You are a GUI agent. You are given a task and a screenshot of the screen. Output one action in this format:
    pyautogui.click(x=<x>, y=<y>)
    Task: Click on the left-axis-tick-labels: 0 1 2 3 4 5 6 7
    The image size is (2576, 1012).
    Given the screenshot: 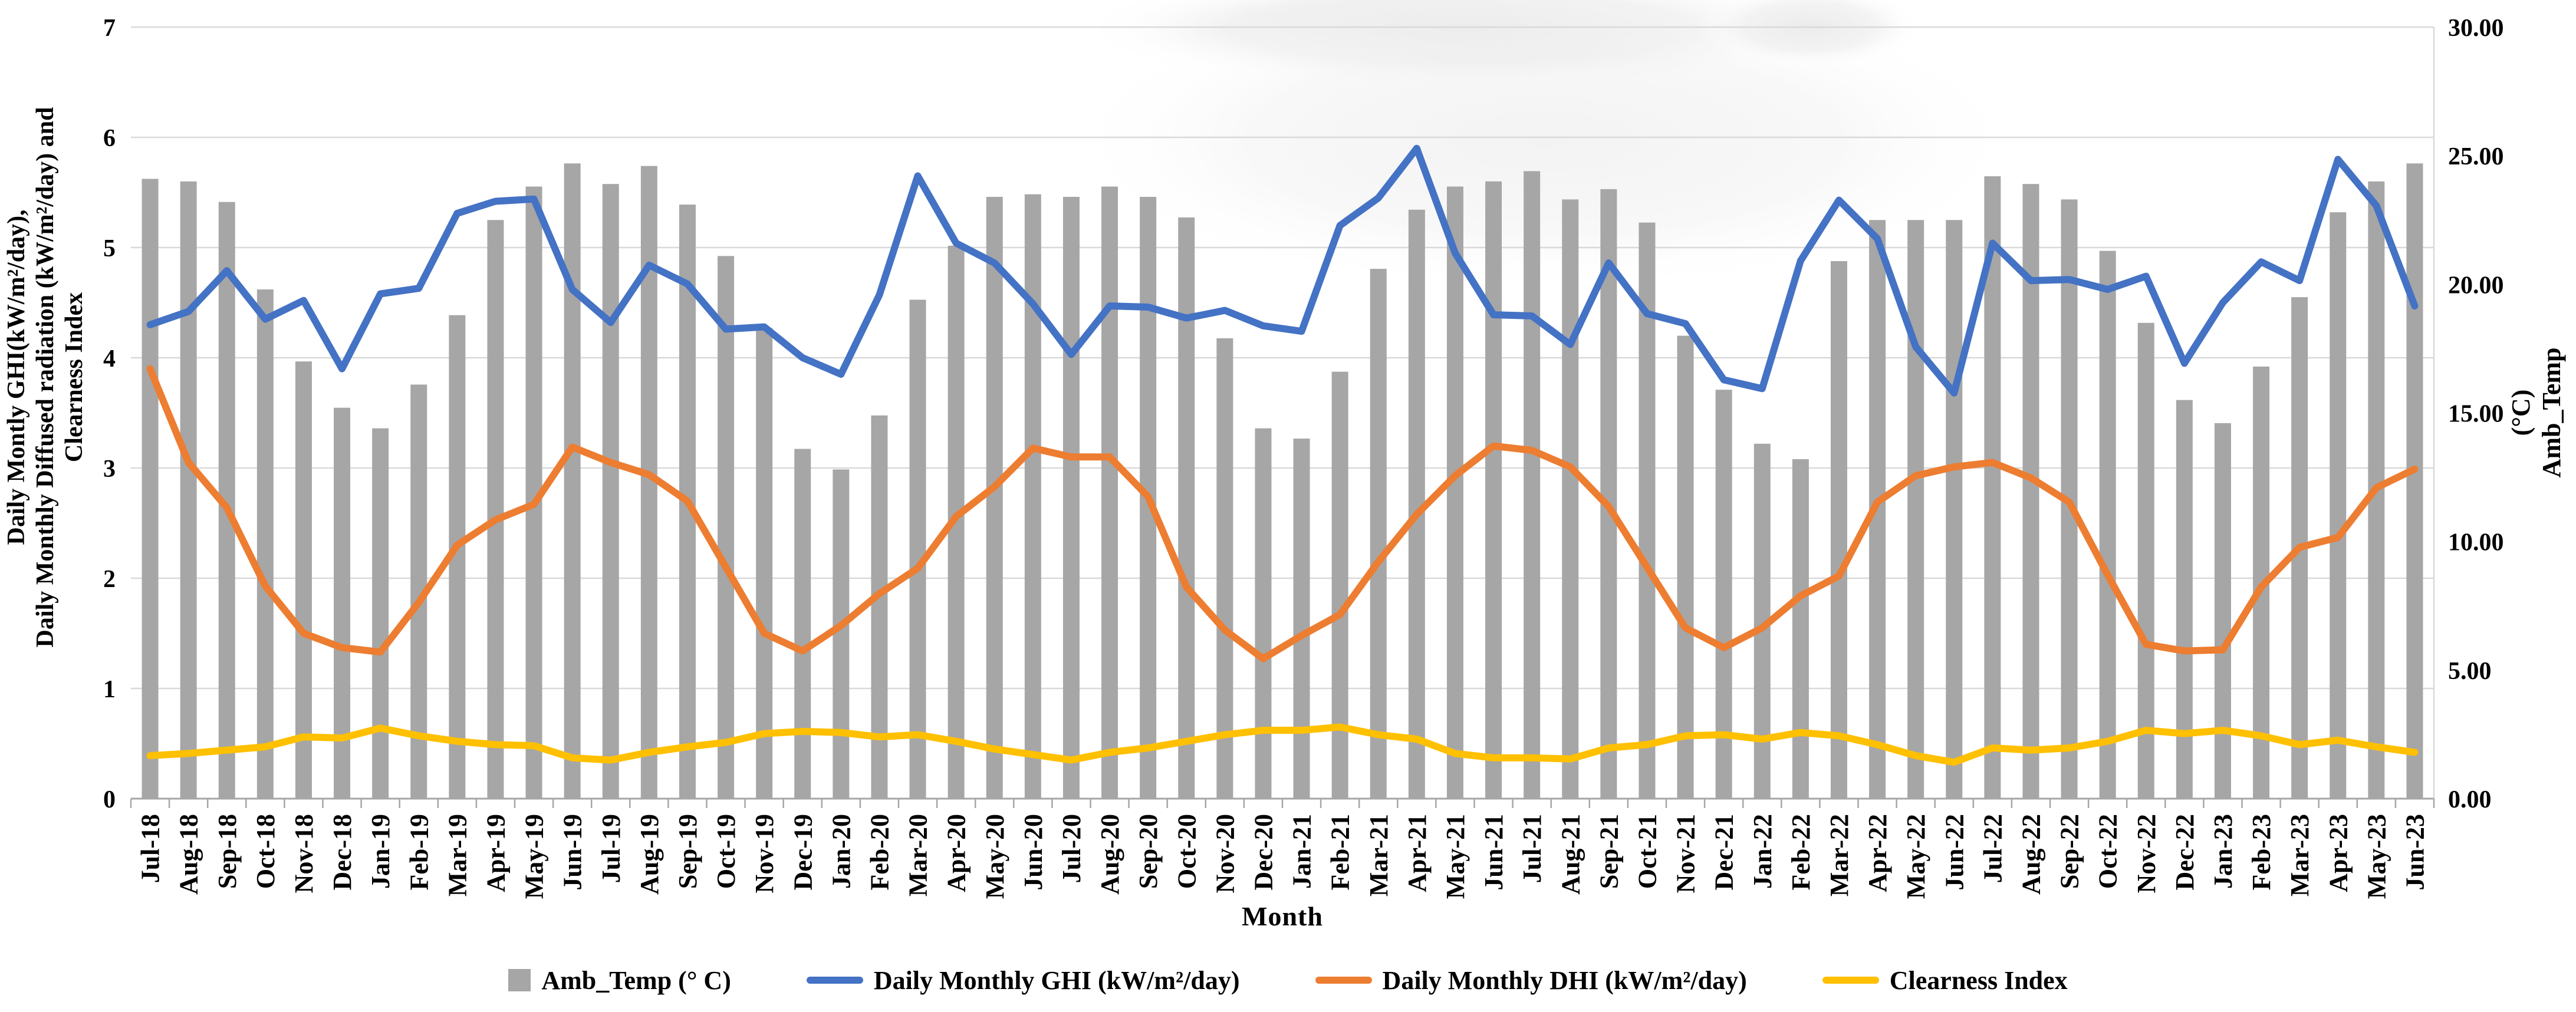 What is the action you would take?
    pyautogui.click(x=110, y=414)
    